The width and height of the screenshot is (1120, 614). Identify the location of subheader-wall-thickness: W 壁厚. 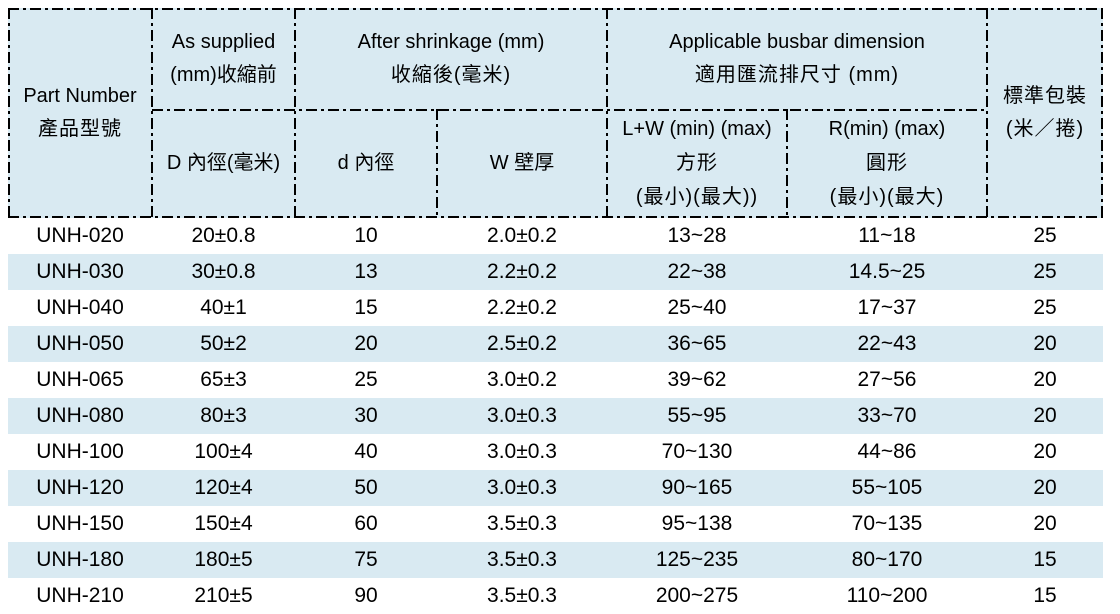
(522, 163).